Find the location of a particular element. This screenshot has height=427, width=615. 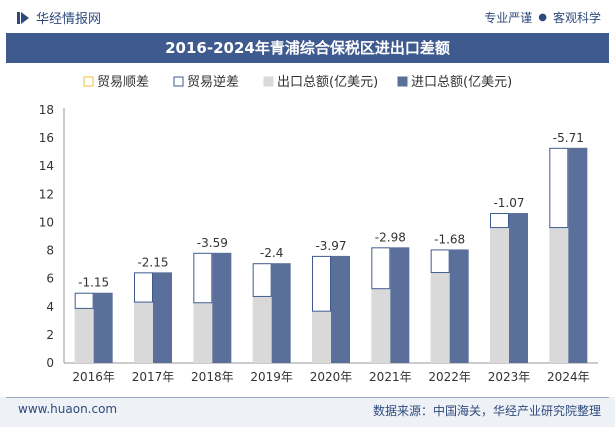

footer-divider is located at coordinates (307, 397).